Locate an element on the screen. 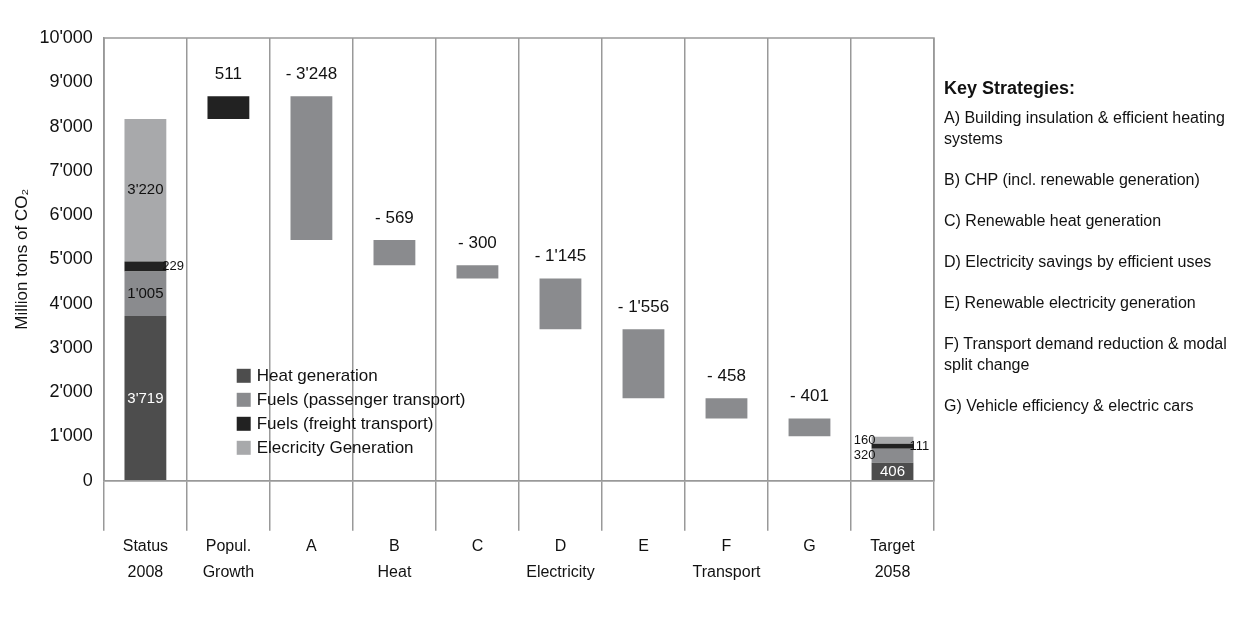 This screenshot has height=619, width=1244. legend-label: Fuels (freight transport) is located at coordinates (345, 424).